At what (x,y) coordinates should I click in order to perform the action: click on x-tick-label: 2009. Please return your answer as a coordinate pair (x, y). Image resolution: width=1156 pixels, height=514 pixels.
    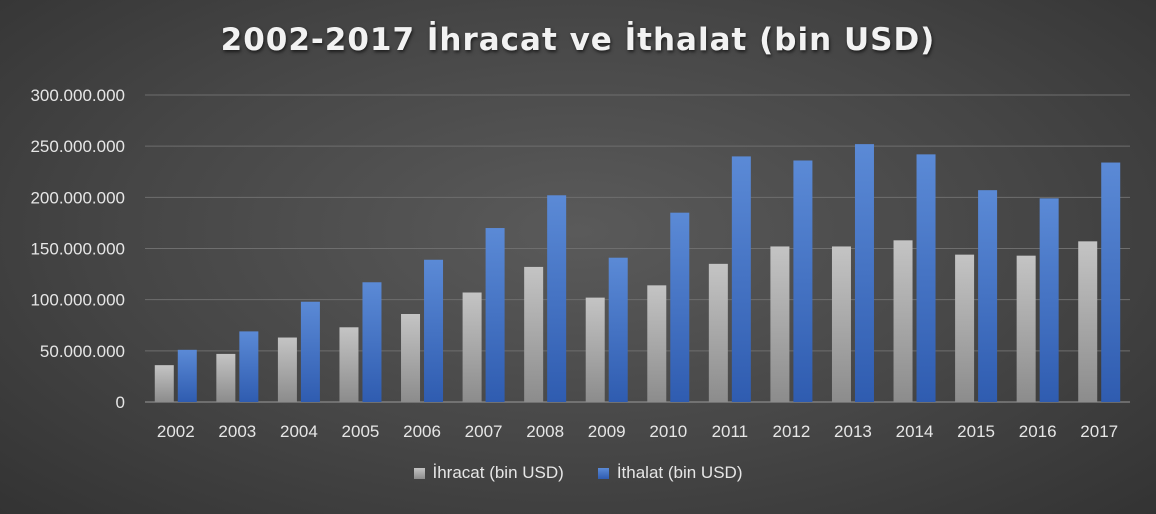
    Looking at the image, I should click on (607, 431).